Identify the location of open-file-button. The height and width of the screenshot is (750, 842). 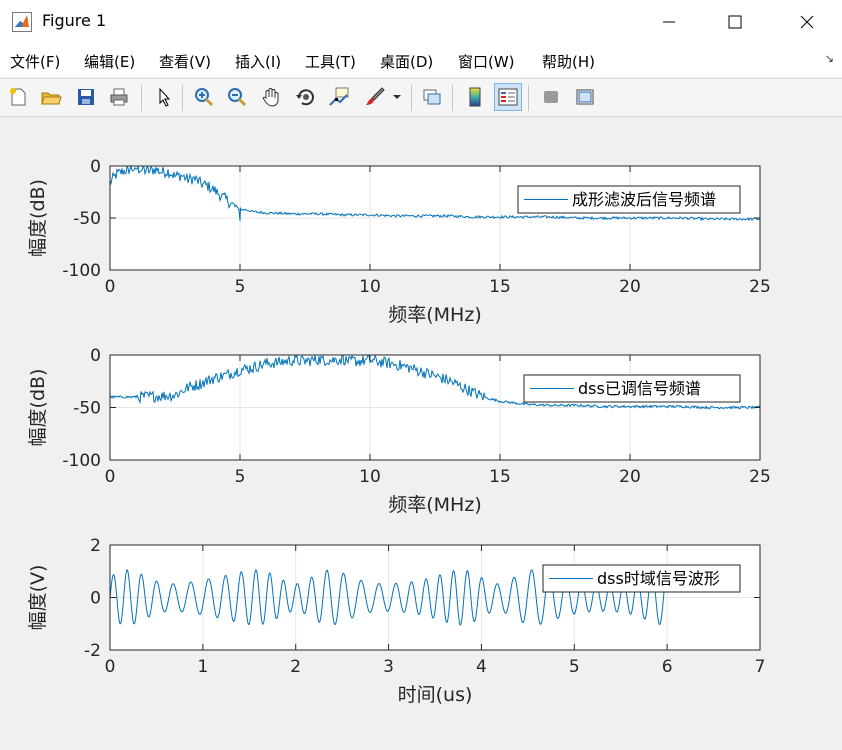
(51, 97).